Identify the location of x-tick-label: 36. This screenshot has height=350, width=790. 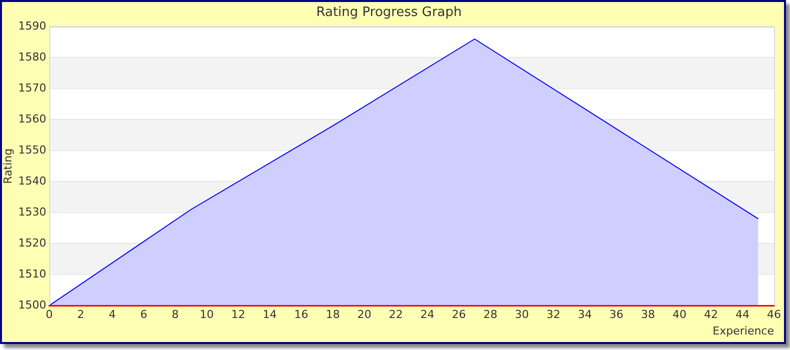
(616, 315).